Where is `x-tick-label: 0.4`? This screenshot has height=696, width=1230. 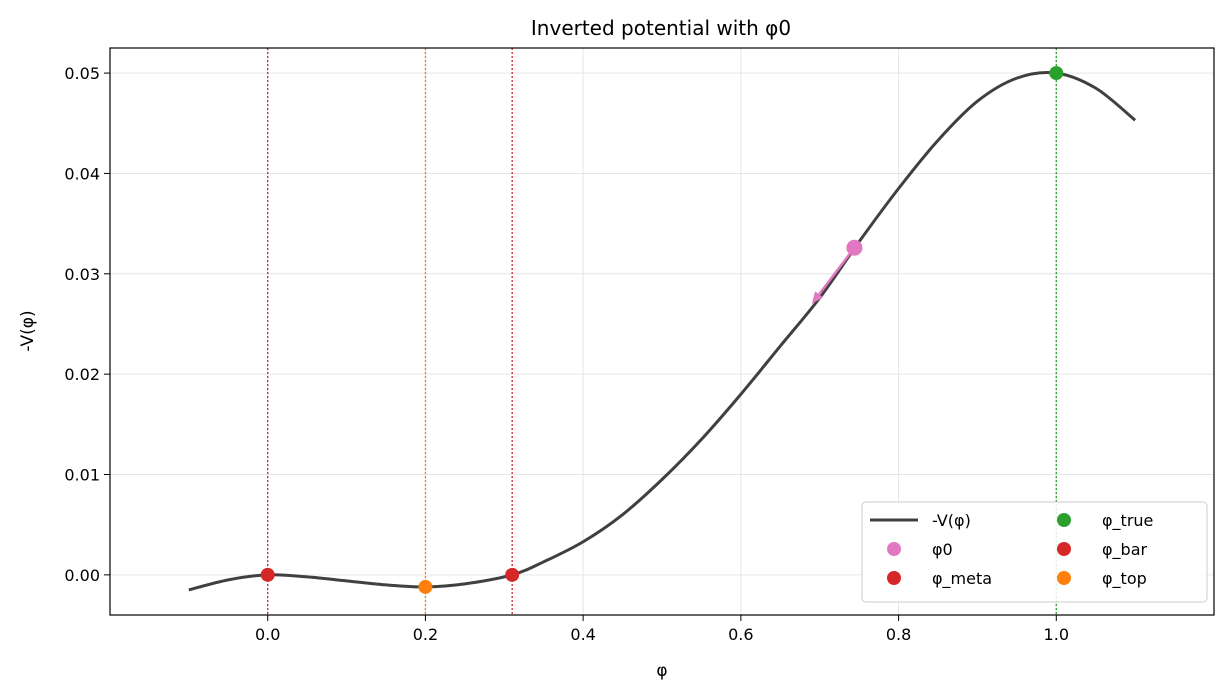 x-tick-label: 0.4 is located at coordinates (582, 634).